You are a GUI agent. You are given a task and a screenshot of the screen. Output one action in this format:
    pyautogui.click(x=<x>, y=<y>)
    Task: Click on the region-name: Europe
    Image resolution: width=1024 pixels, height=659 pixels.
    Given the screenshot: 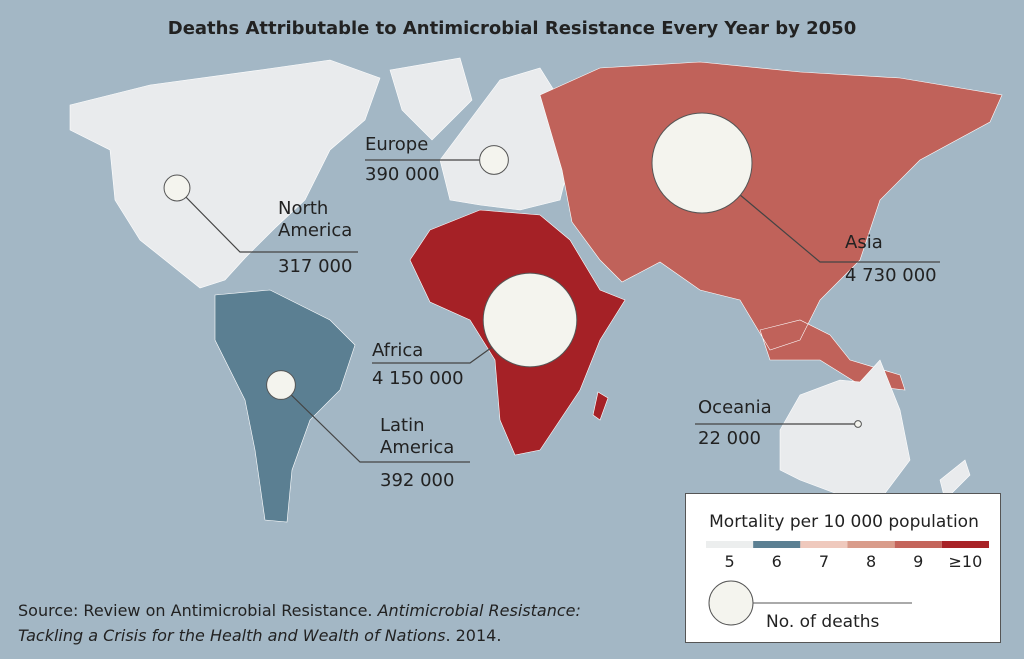 What is the action you would take?
    pyautogui.click(x=397, y=144)
    